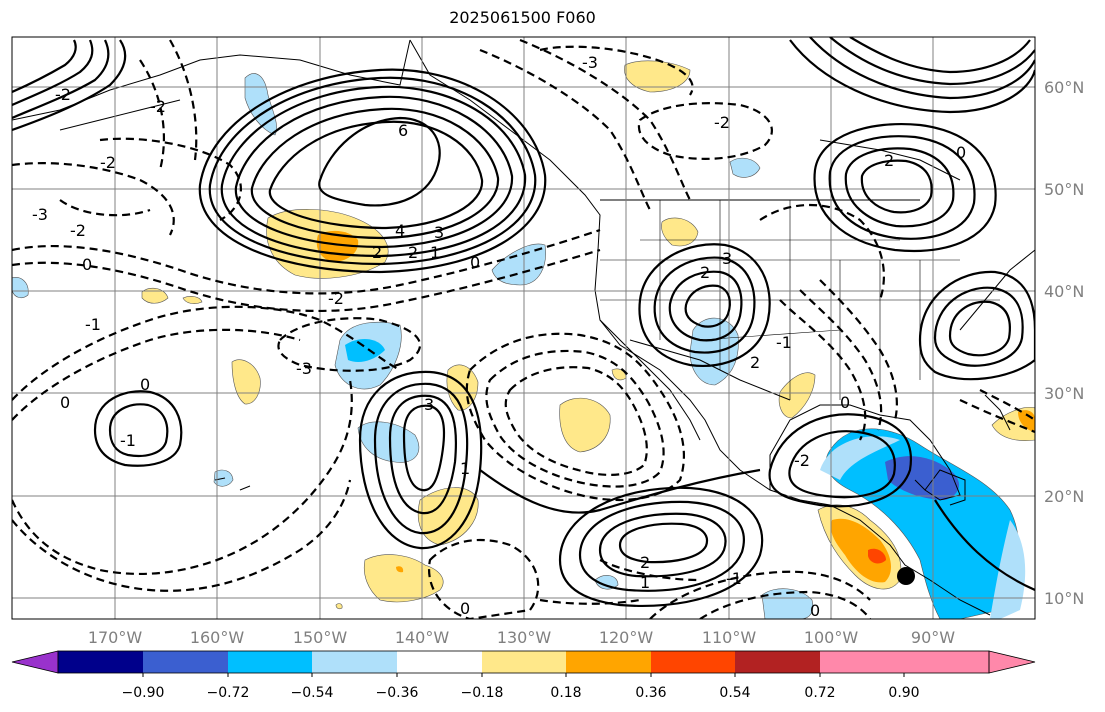 The image size is (1105, 712). What do you see at coordinates (650, 693) in the screenshot?
I see `colorbar-tick-label: 0.36` at bounding box center [650, 693].